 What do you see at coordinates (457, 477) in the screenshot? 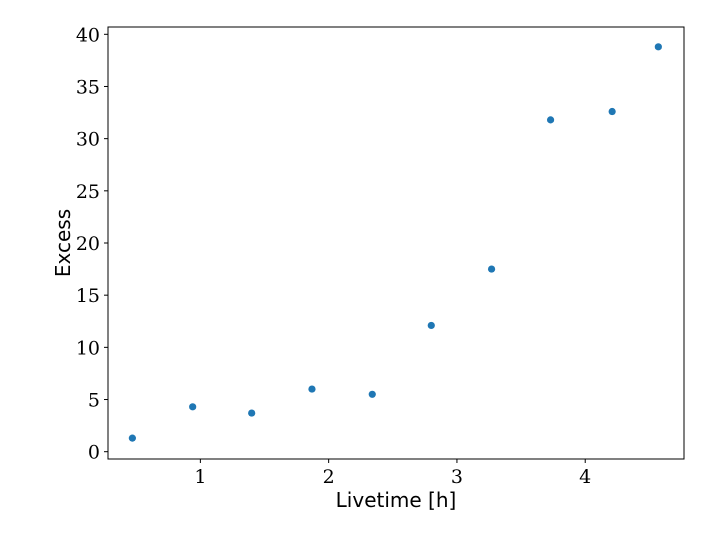
I see `x-tick-label: 3` at bounding box center [457, 477].